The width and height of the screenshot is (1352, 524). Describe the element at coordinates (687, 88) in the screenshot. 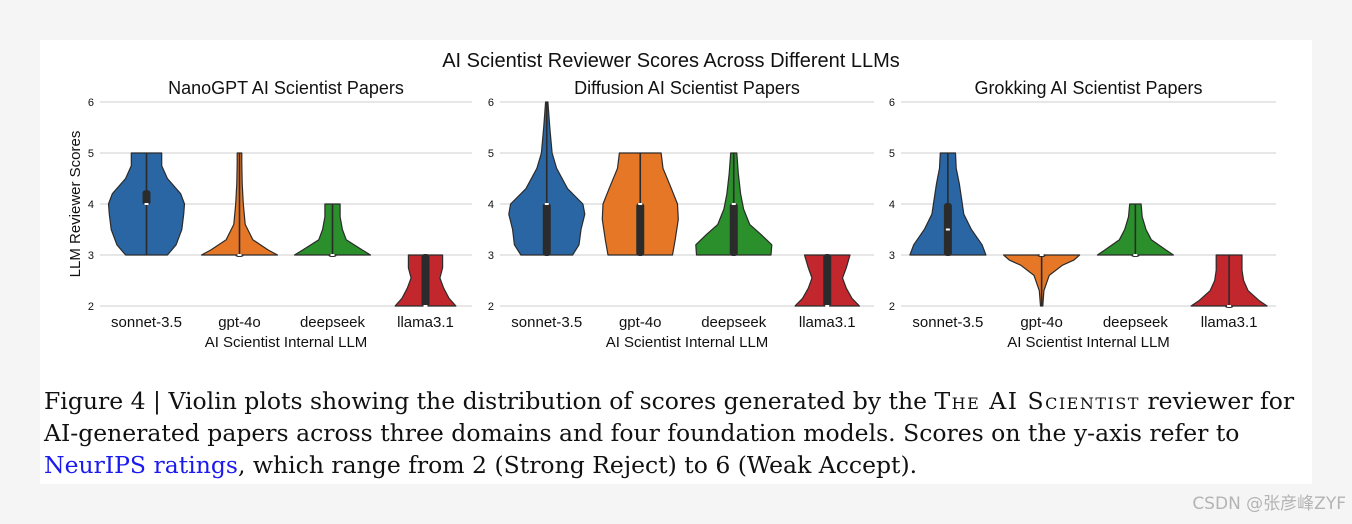

I see `panel-title: Diffusion AI Scientist Papers` at that location.